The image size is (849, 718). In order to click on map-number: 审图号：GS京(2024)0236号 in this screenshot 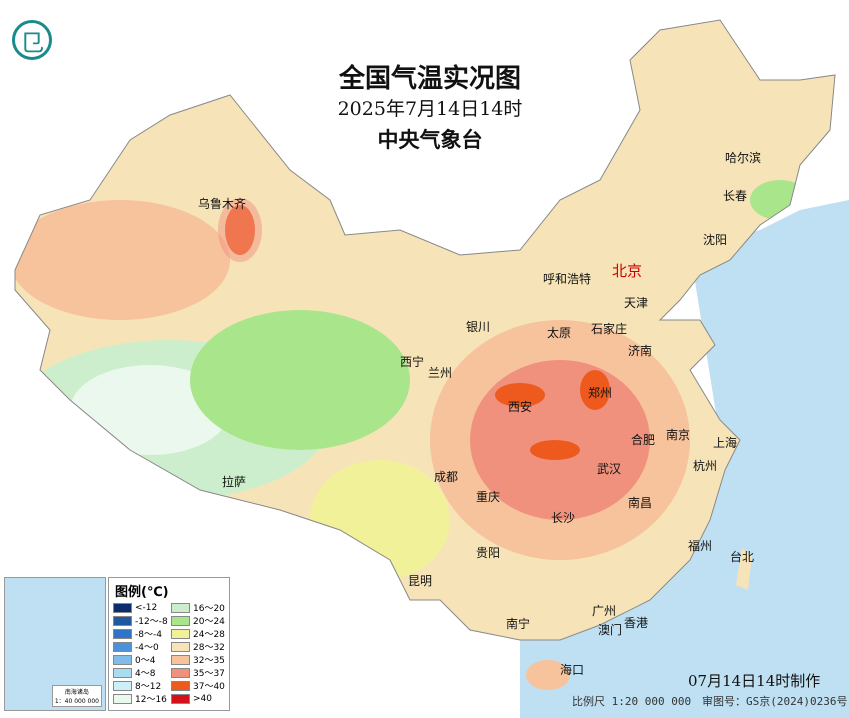, I will do `click(775, 701)`.